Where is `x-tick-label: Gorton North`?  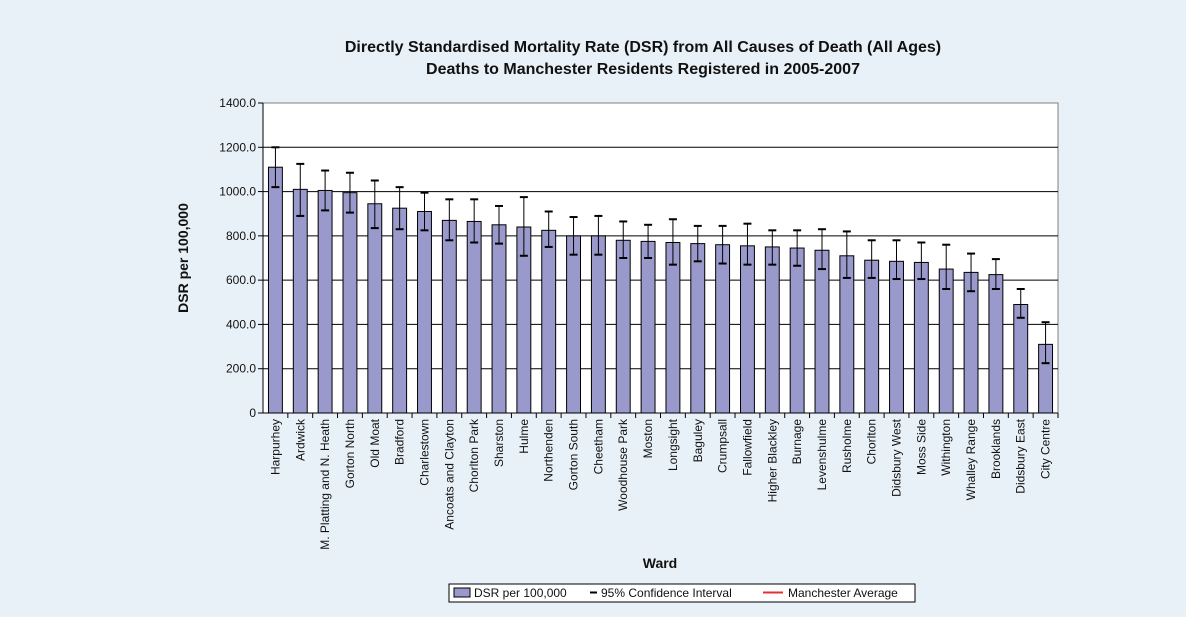
x-tick-label: Gorton North is located at coordinates (350, 453).